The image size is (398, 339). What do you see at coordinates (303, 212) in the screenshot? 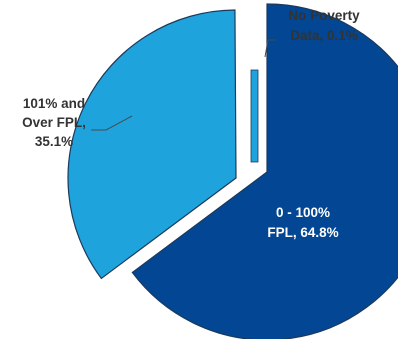
I see `slice-label-line: 0 - 100%` at bounding box center [303, 212].